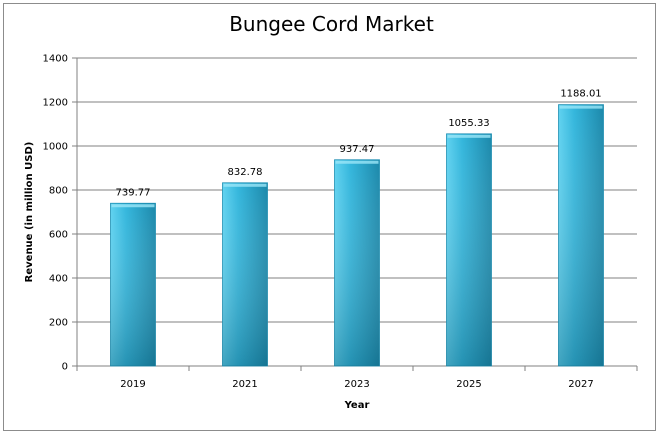 The height and width of the screenshot is (438, 663). Describe the element at coordinates (58, 279) in the screenshot. I see `y-tick-label: 400` at that location.